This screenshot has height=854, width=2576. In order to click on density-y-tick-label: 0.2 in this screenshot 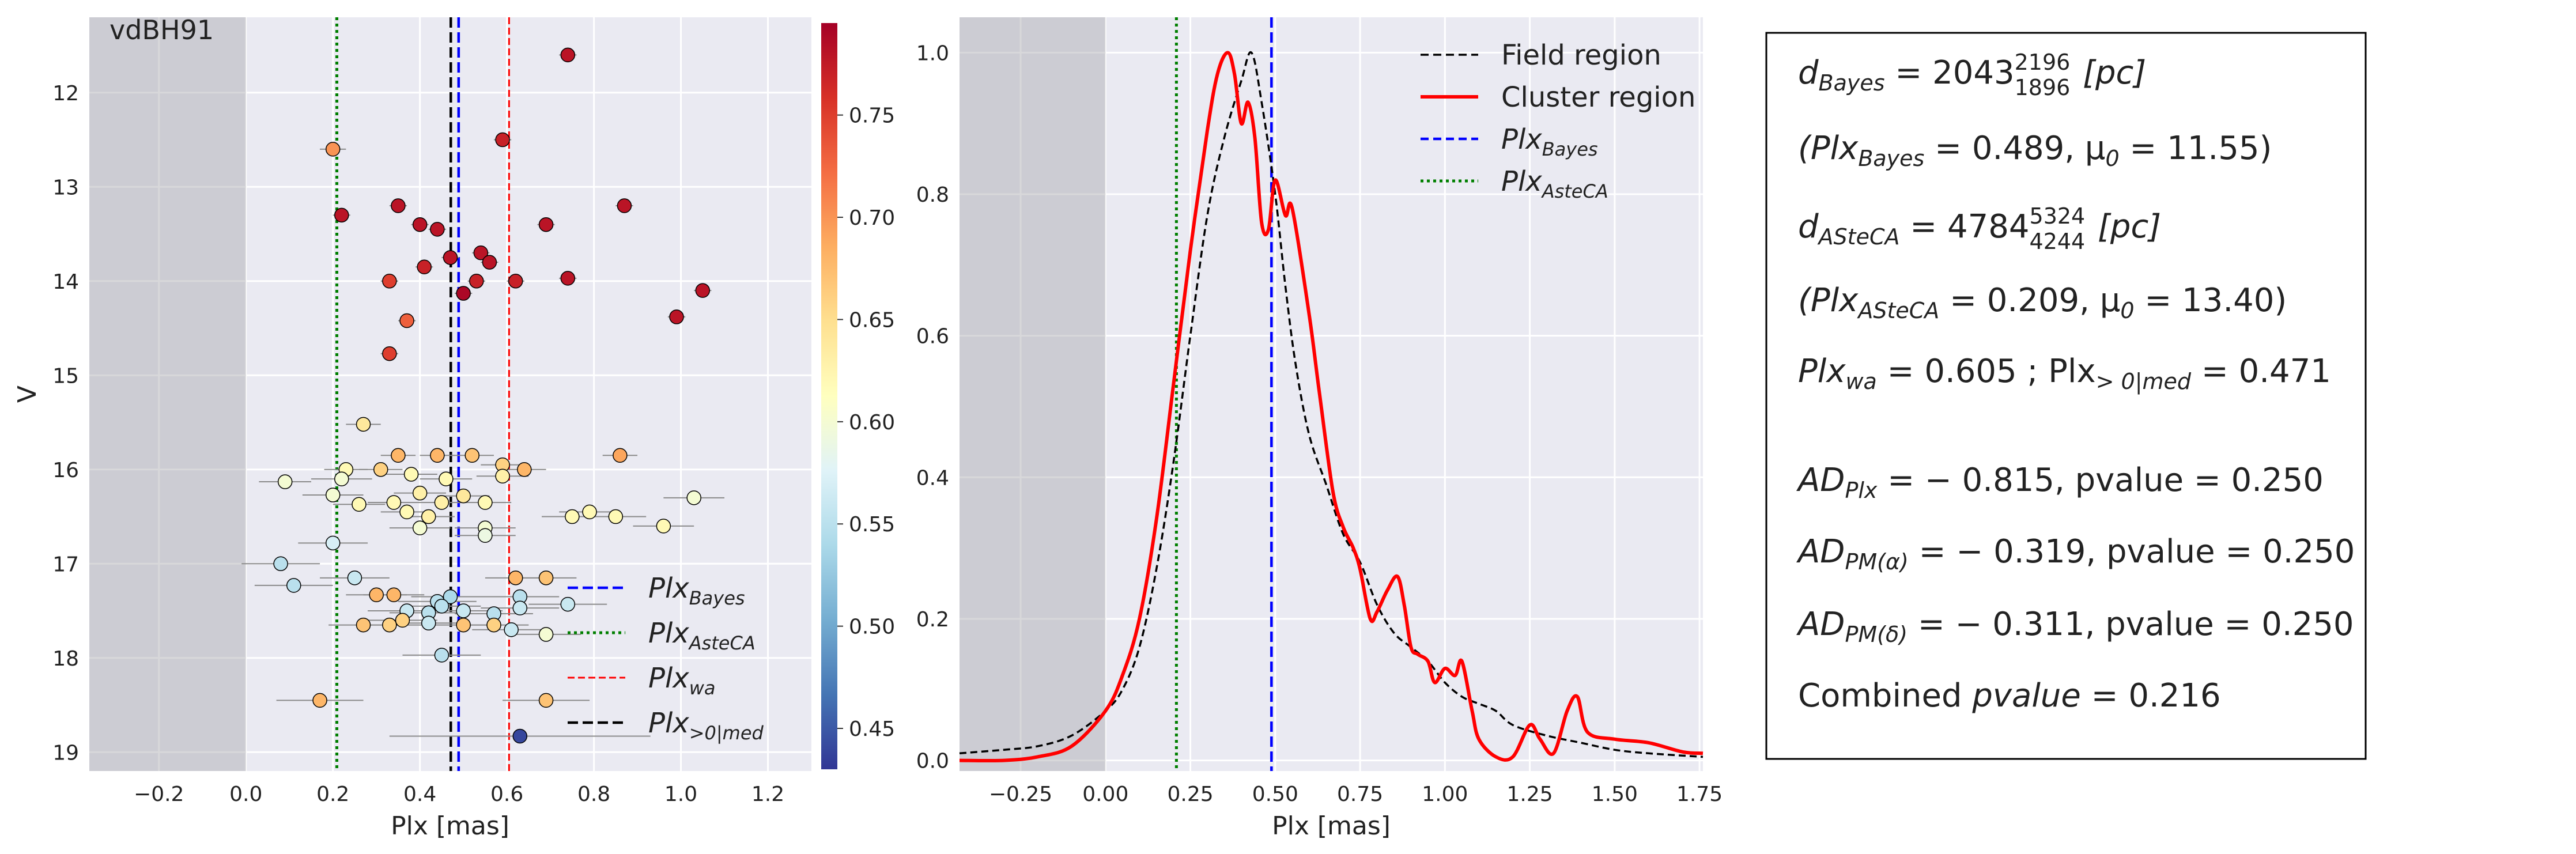, I will do `click(932, 620)`.